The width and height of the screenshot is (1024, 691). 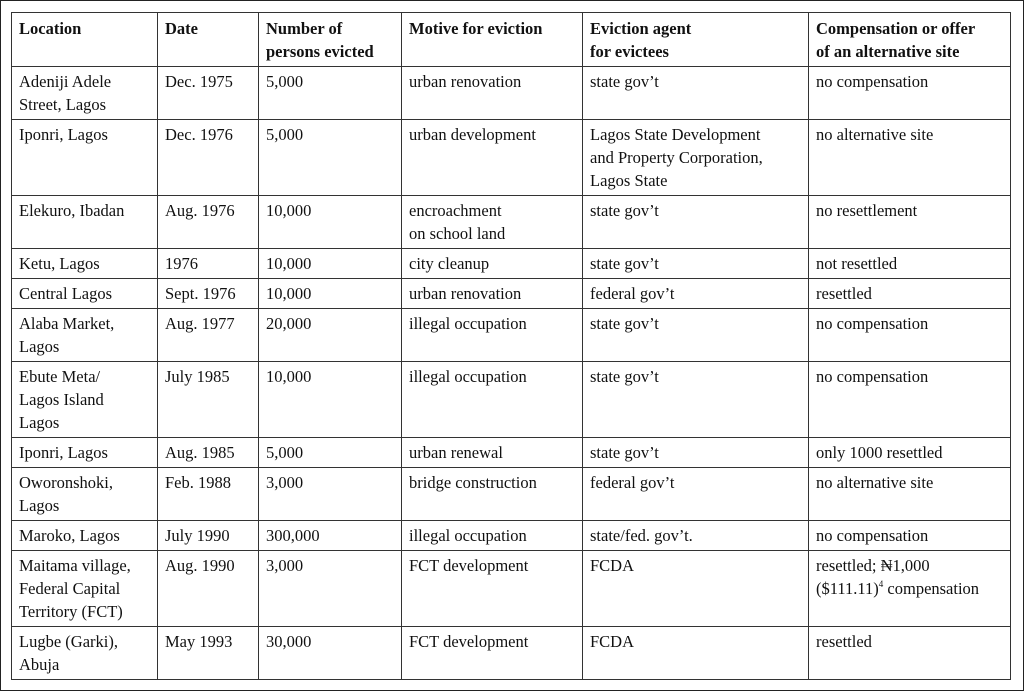 What do you see at coordinates (208, 93) in the screenshot?
I see `cell-date: Dec. 1975` at bounding box center [208, 93].